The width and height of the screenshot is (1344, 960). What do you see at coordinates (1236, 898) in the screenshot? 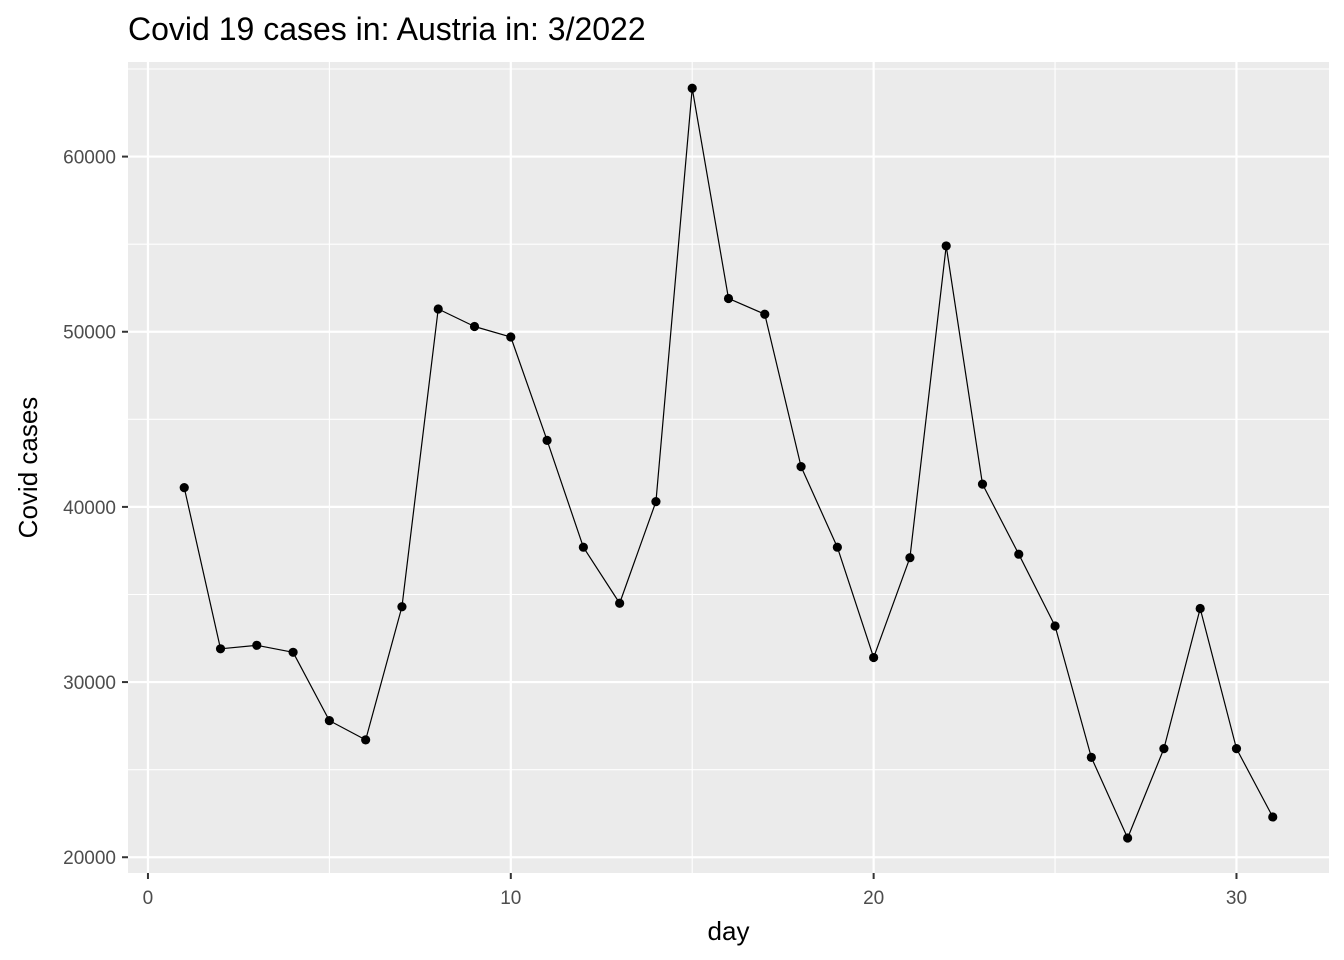
I see `x-tick-label: 30` at bounding box center [1236, 898].